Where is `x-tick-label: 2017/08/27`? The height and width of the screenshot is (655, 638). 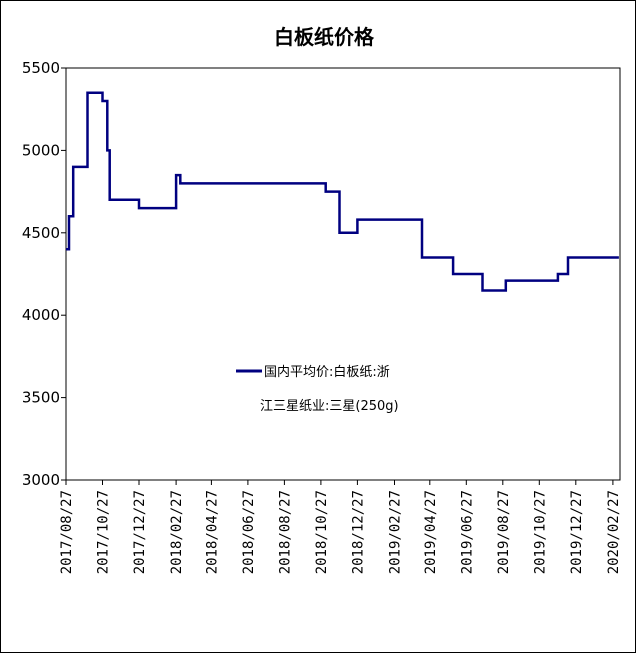 x-tick-label: 2017/08/27 is located at coordinates (67, 532).